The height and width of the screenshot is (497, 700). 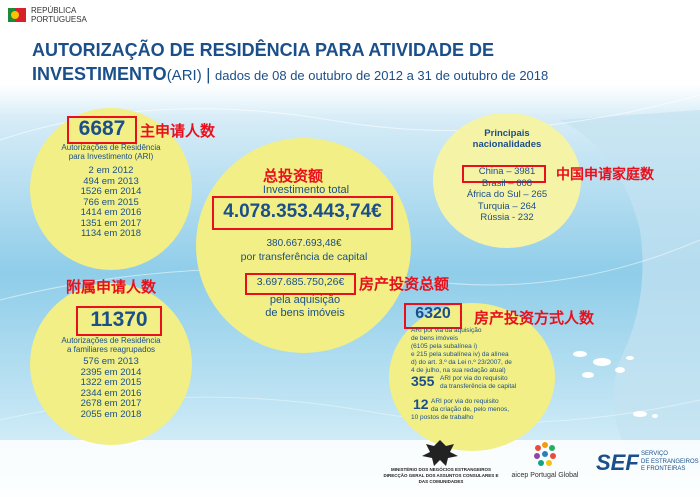 What do you see at coordinates (111, 170) in the screenshot?
I see `year-item: 2 em 2012` at bounding box center [111, 170].